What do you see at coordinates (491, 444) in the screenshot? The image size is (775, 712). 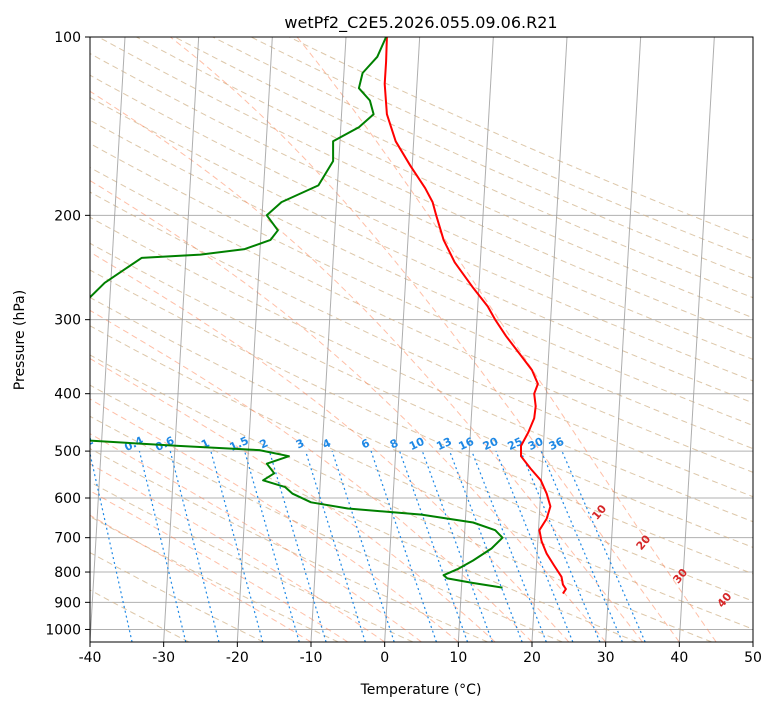 I see `mixing-ratio-label: 20` at bounding box center [491, 444].